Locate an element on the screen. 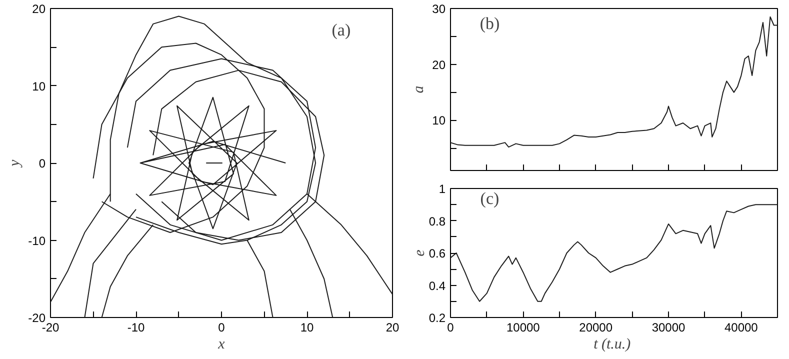 The width and height of the screenshot is (789, 359). x-axis-title: t (t.u.) is located at coordinates (612, 344).